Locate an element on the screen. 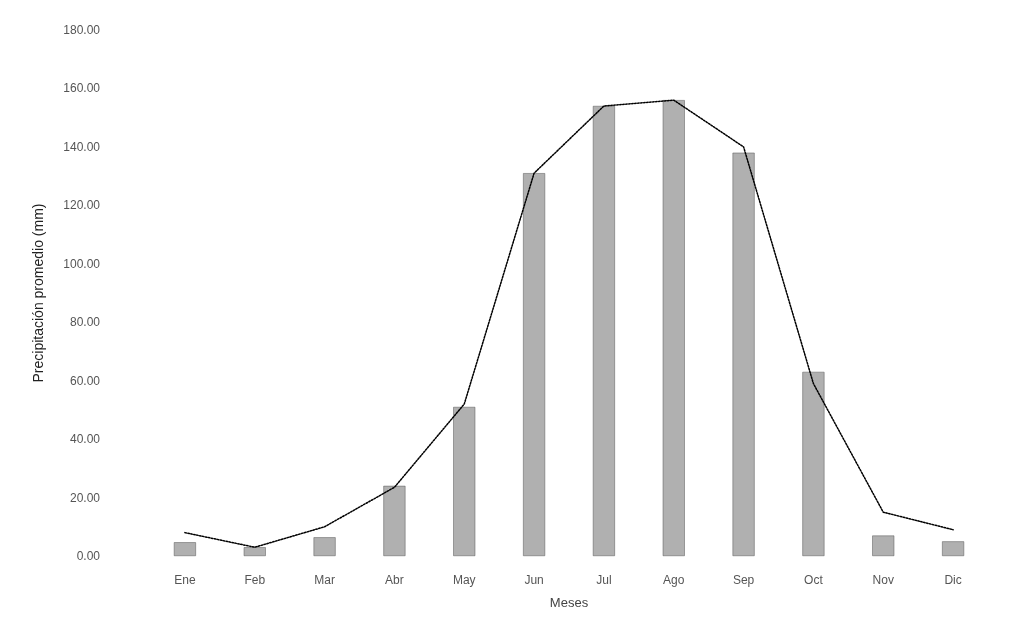 The width and height of the screenshot is (1028, 628). y-tick-label: 140.00 is located at coordinates (82, 146).